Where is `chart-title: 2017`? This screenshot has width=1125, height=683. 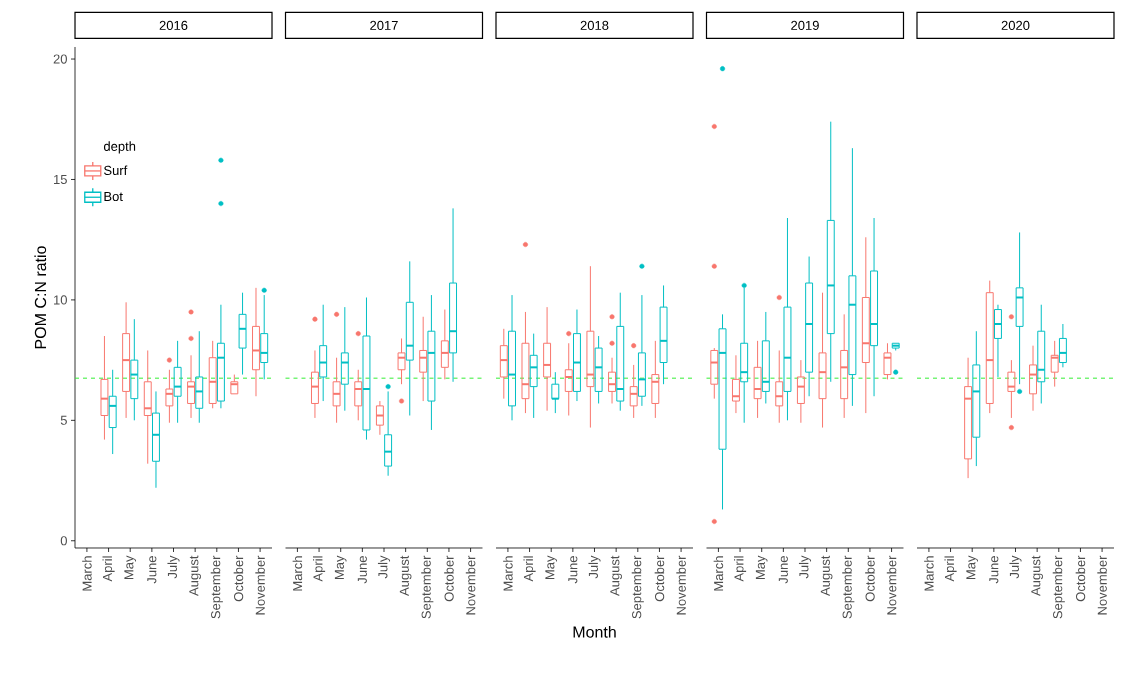 chart-title: 2017 is located at coordinates (384, 25).